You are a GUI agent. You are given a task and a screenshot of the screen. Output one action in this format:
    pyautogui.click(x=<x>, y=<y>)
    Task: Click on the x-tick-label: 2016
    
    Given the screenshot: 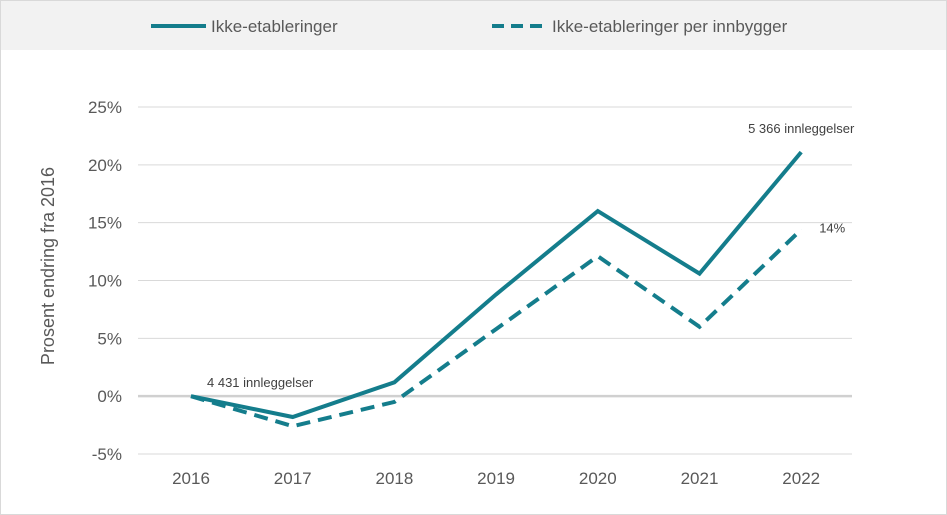 What is the action you would take?
    pyautogui.click(x=191, y=478)
    